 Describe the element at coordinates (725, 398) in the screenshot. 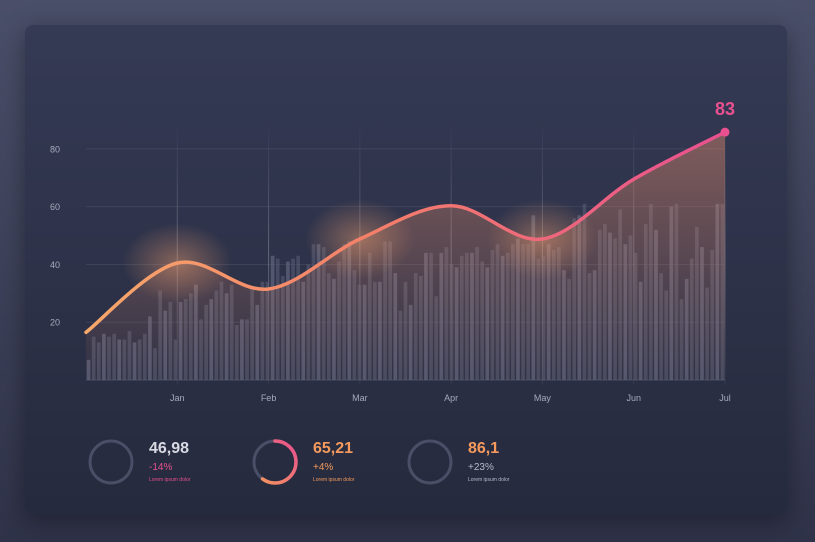

I see `x-tick-label: Jul` at that location.